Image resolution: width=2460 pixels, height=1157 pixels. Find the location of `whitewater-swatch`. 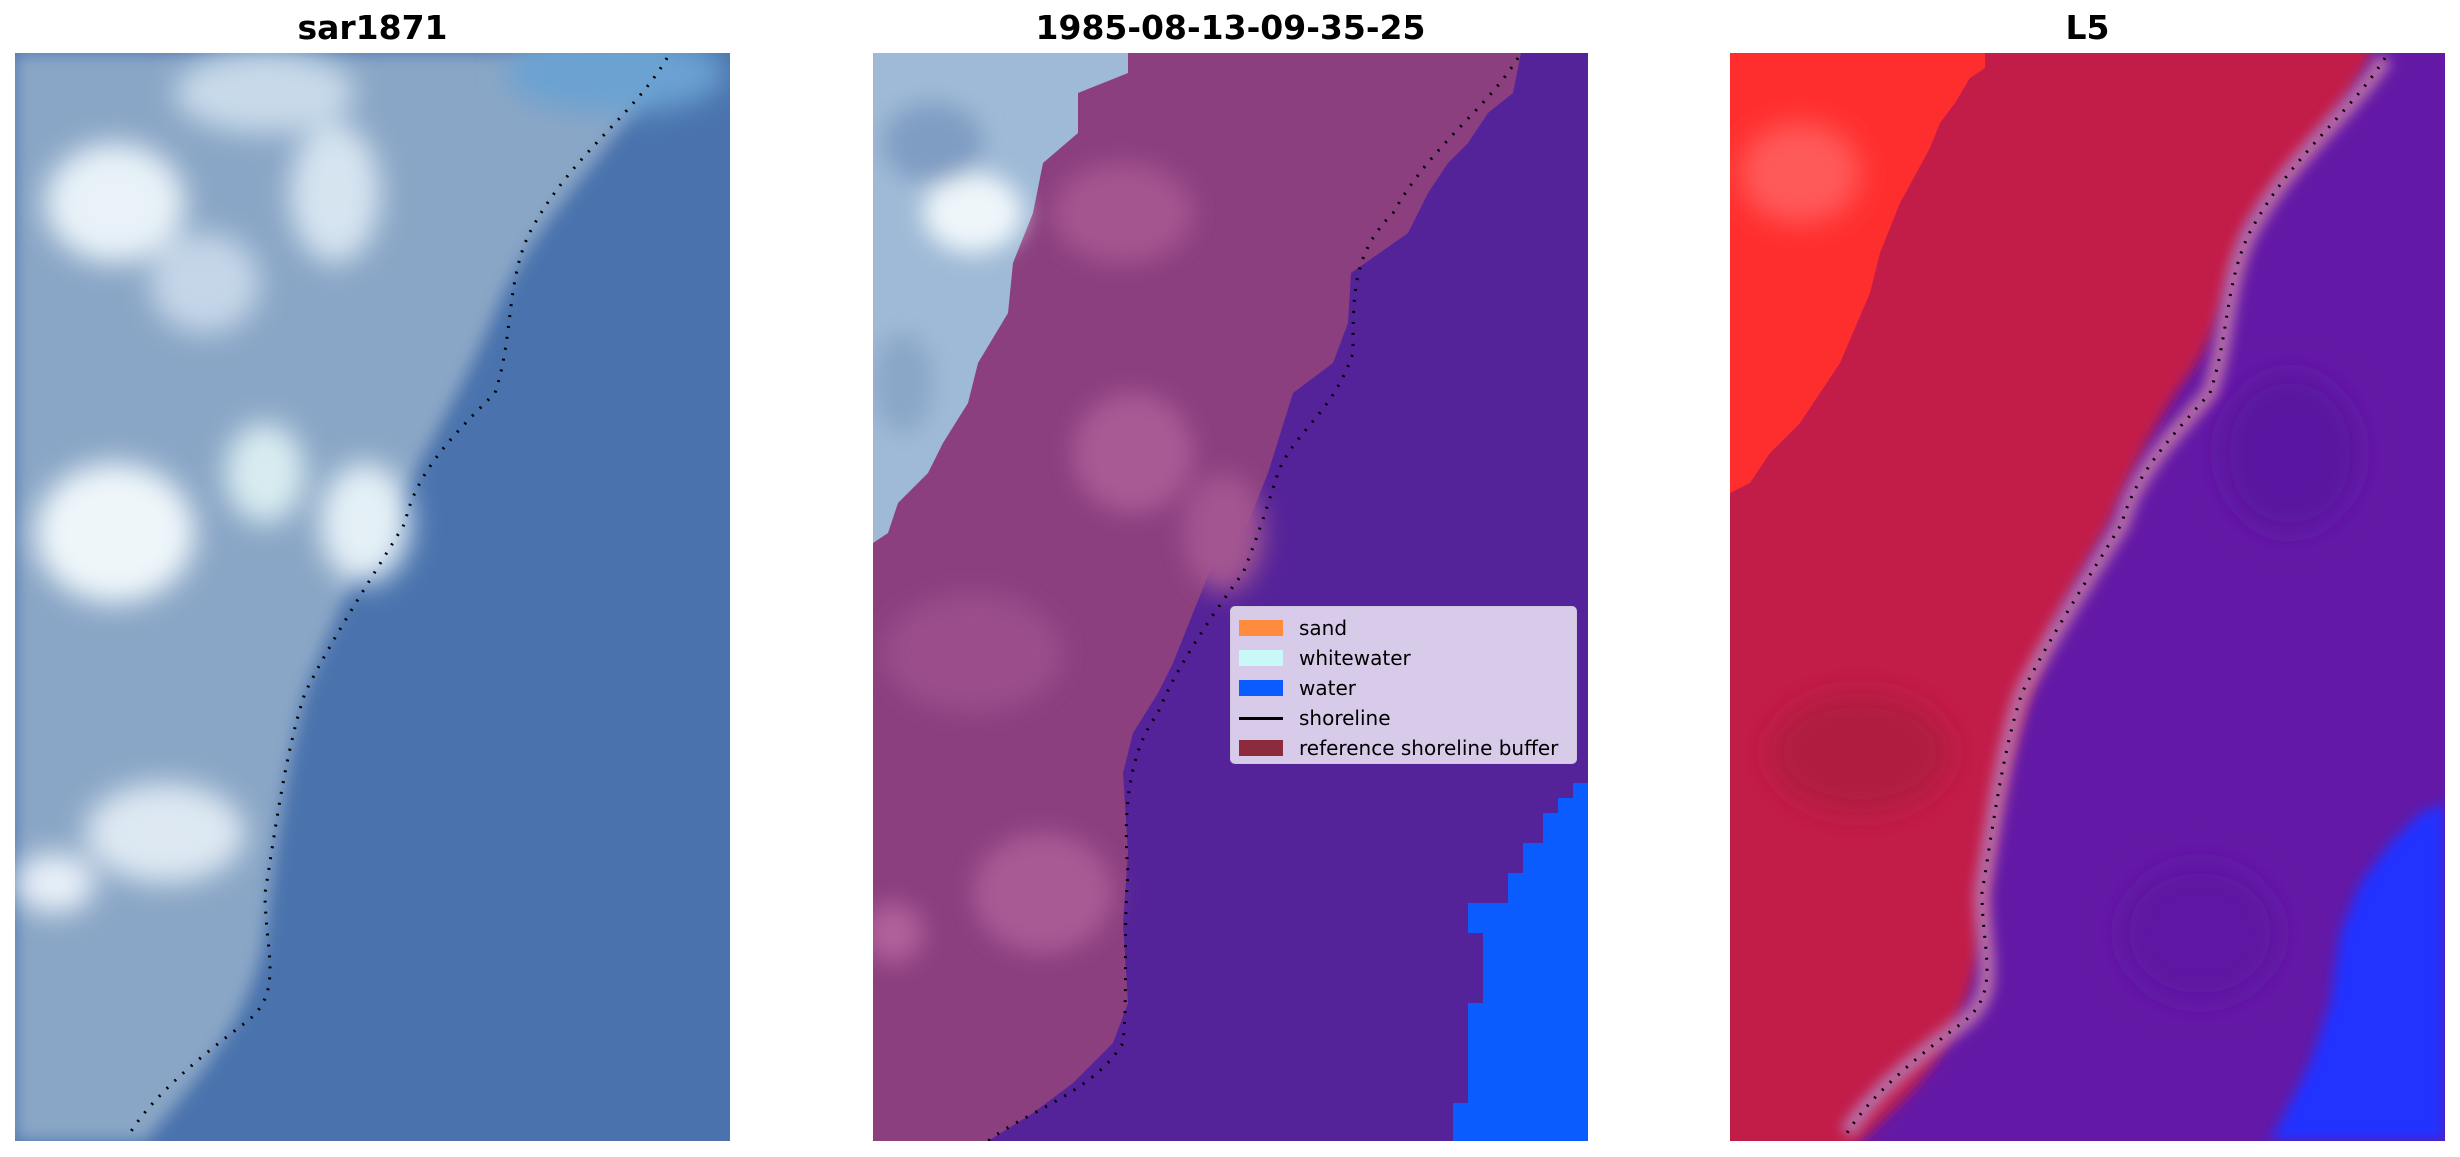

whitewater-swatch is located at coordinates (1261, 658).